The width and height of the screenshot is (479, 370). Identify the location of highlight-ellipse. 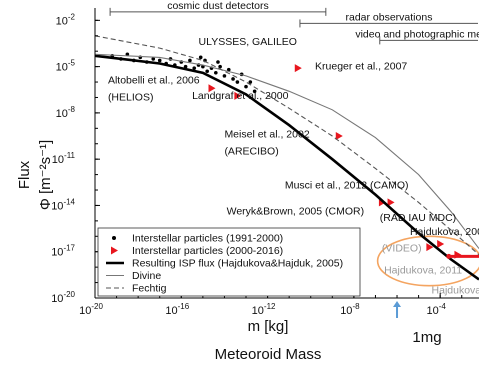
(427, 261).